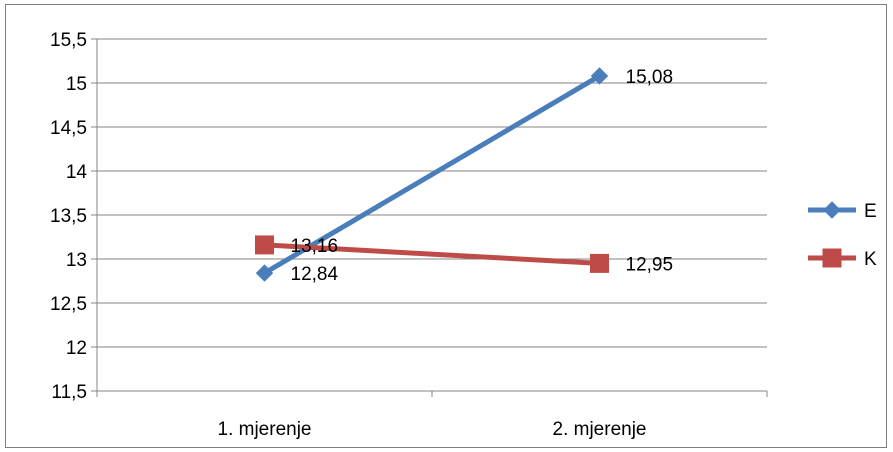 The image size is (893, 452). I want to click on data-label-e: 12,84, so click(315, 274).